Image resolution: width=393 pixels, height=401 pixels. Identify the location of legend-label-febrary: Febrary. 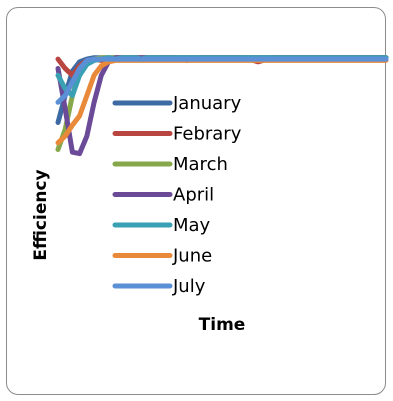
(207, 134).